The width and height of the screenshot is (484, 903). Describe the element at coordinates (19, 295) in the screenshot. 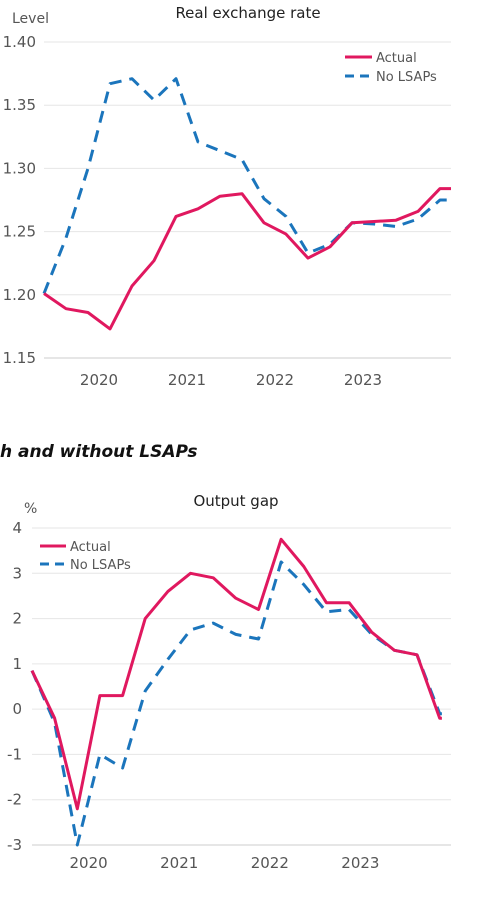

I see `y-tick-label: 1.20` at that location.